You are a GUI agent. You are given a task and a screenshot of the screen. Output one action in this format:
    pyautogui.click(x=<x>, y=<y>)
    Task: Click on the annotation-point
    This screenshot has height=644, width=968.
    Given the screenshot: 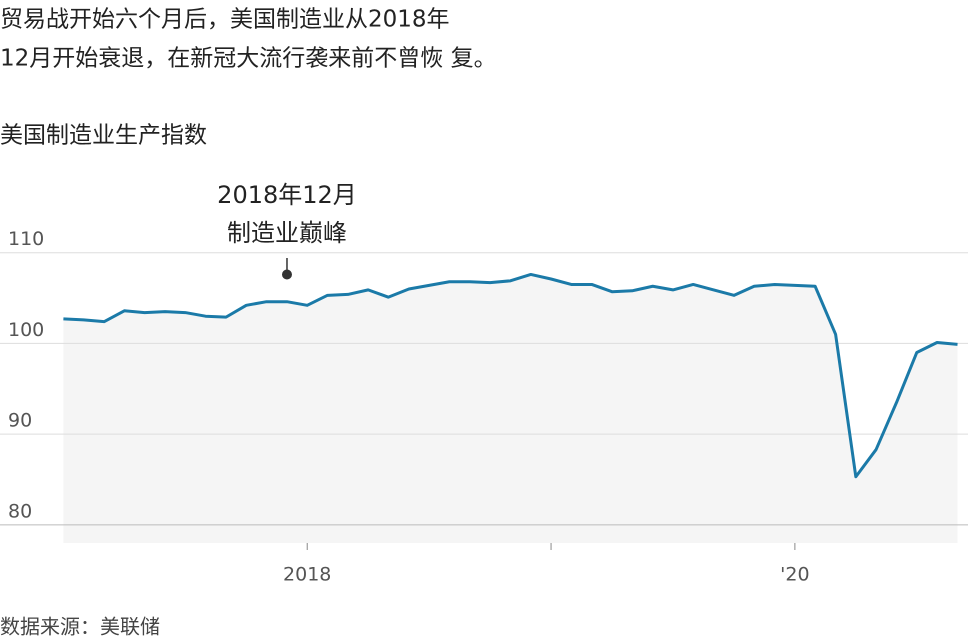 What is the action you would take?
    pyautogui.click(x=286, y=274)
    